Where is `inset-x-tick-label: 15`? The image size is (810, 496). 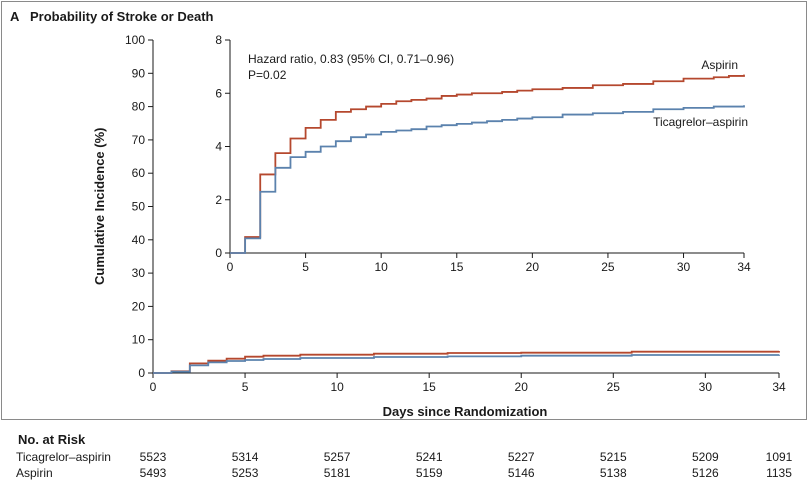 inset-x-tick-label: 15 is located at coordinates (457, 267).